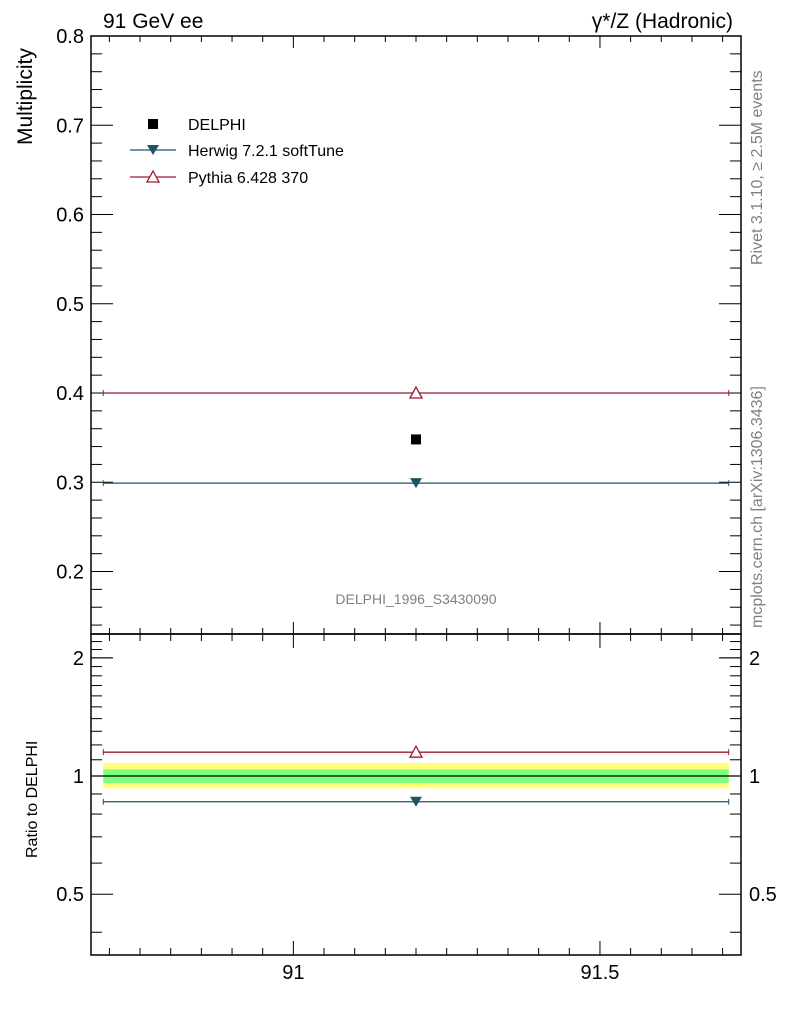  I want to click on ratio-ytick-label-right: 1, so click(754, 777).